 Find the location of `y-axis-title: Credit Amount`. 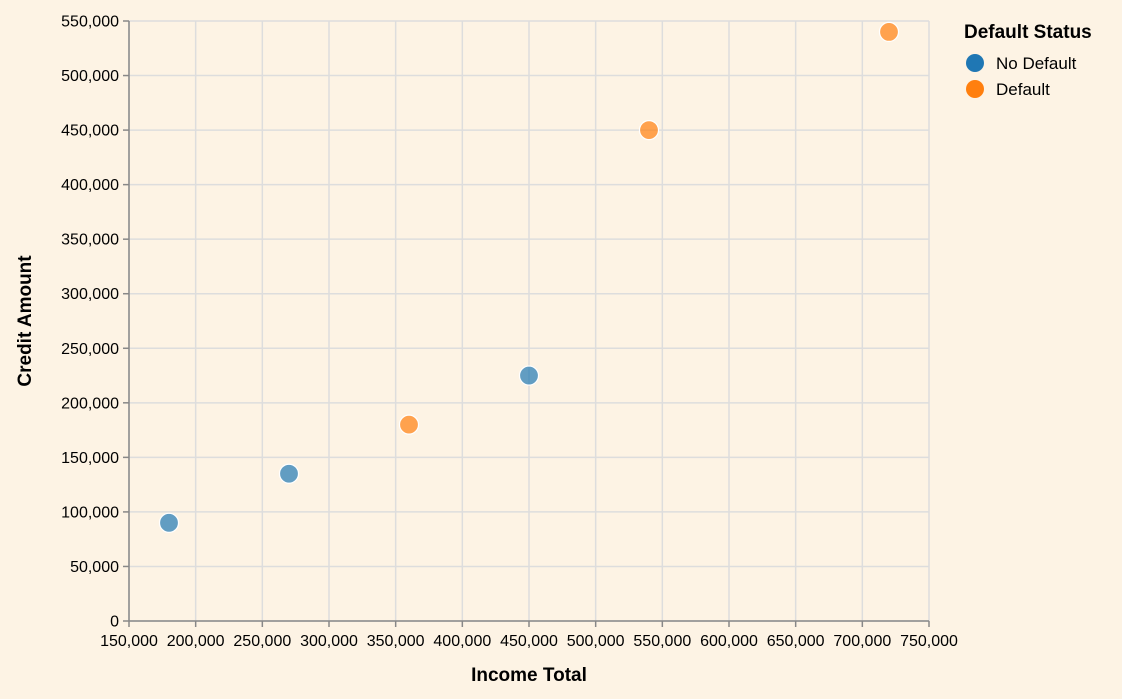

y-axis-title: Credit Amount is located at coordinates (25, 321).